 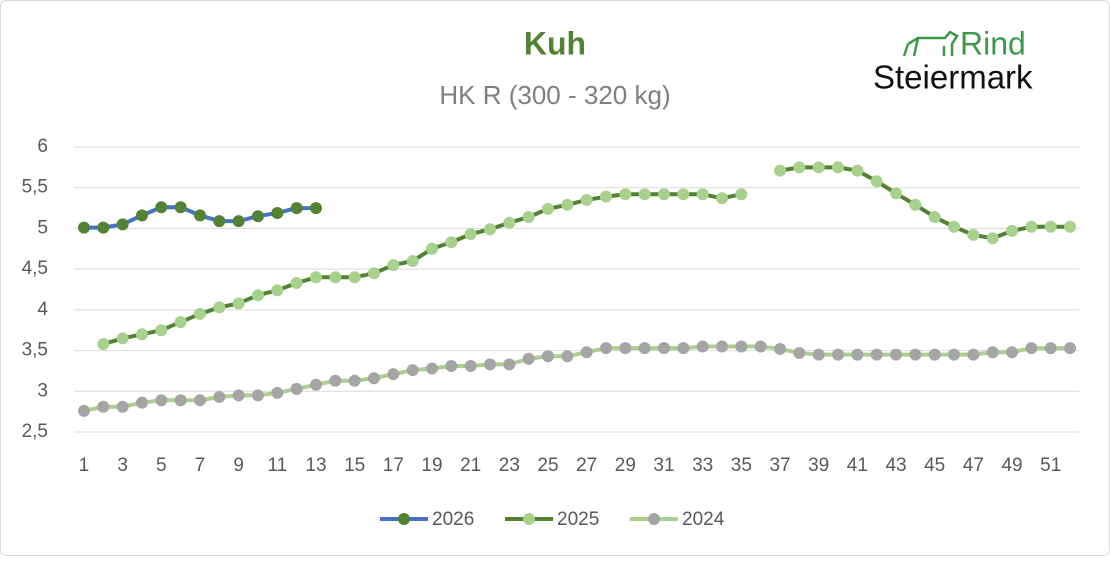 I want to click on x-tick-label: 25, so click(x=547, y=465).